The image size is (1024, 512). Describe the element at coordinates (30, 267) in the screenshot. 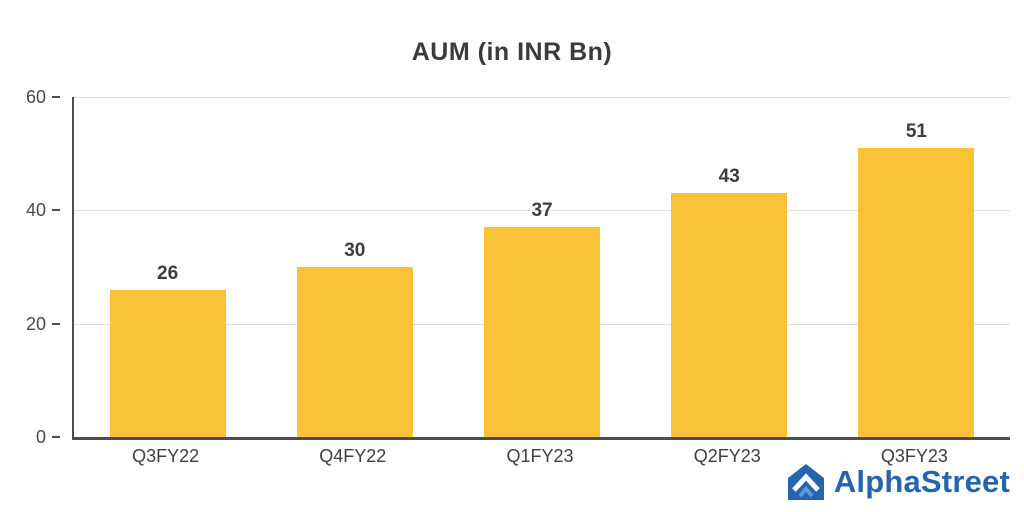

I see `y-axis: 0 20 40 60` at that location.